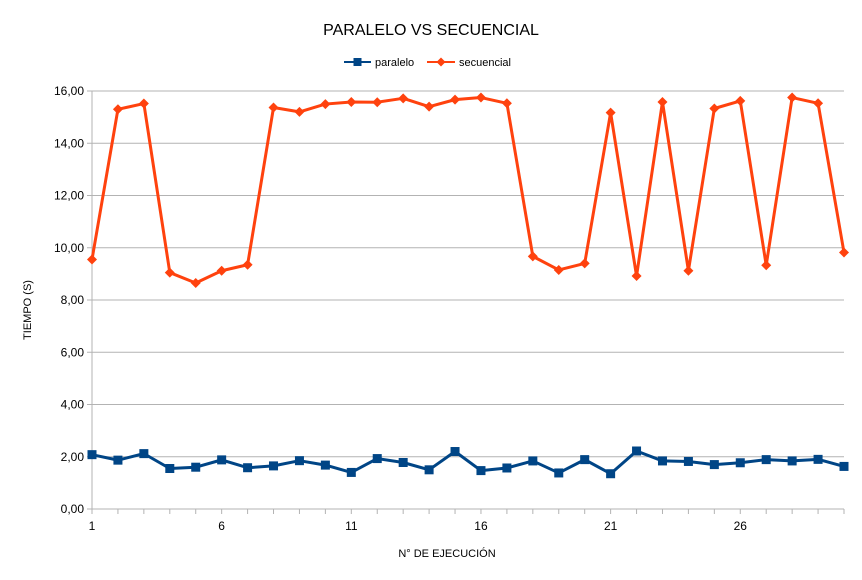  Describe the element at coordinates (73, 457) in the screenshot. I see `y-tick-label-1: 2,00` at that location.